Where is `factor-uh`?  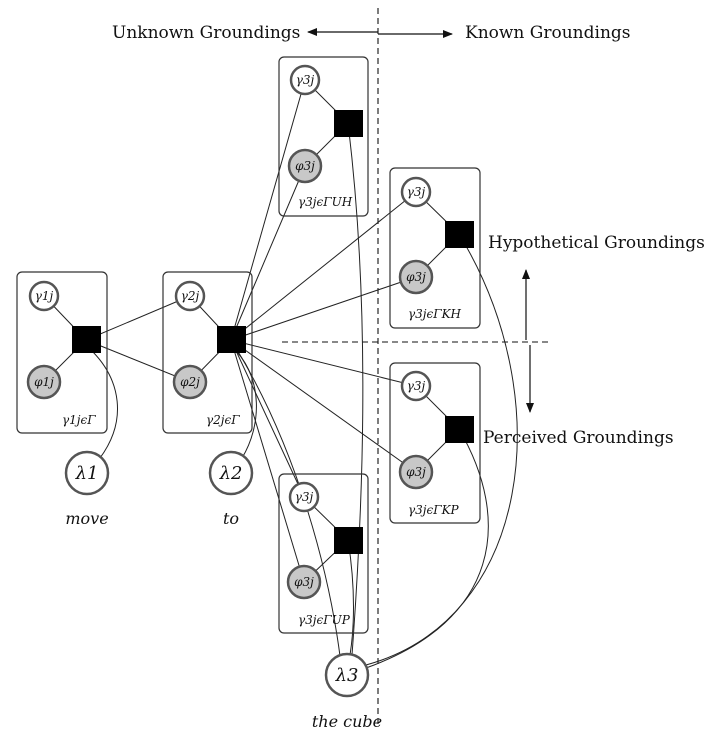 factor-uh is located at coordinates (348, 123).